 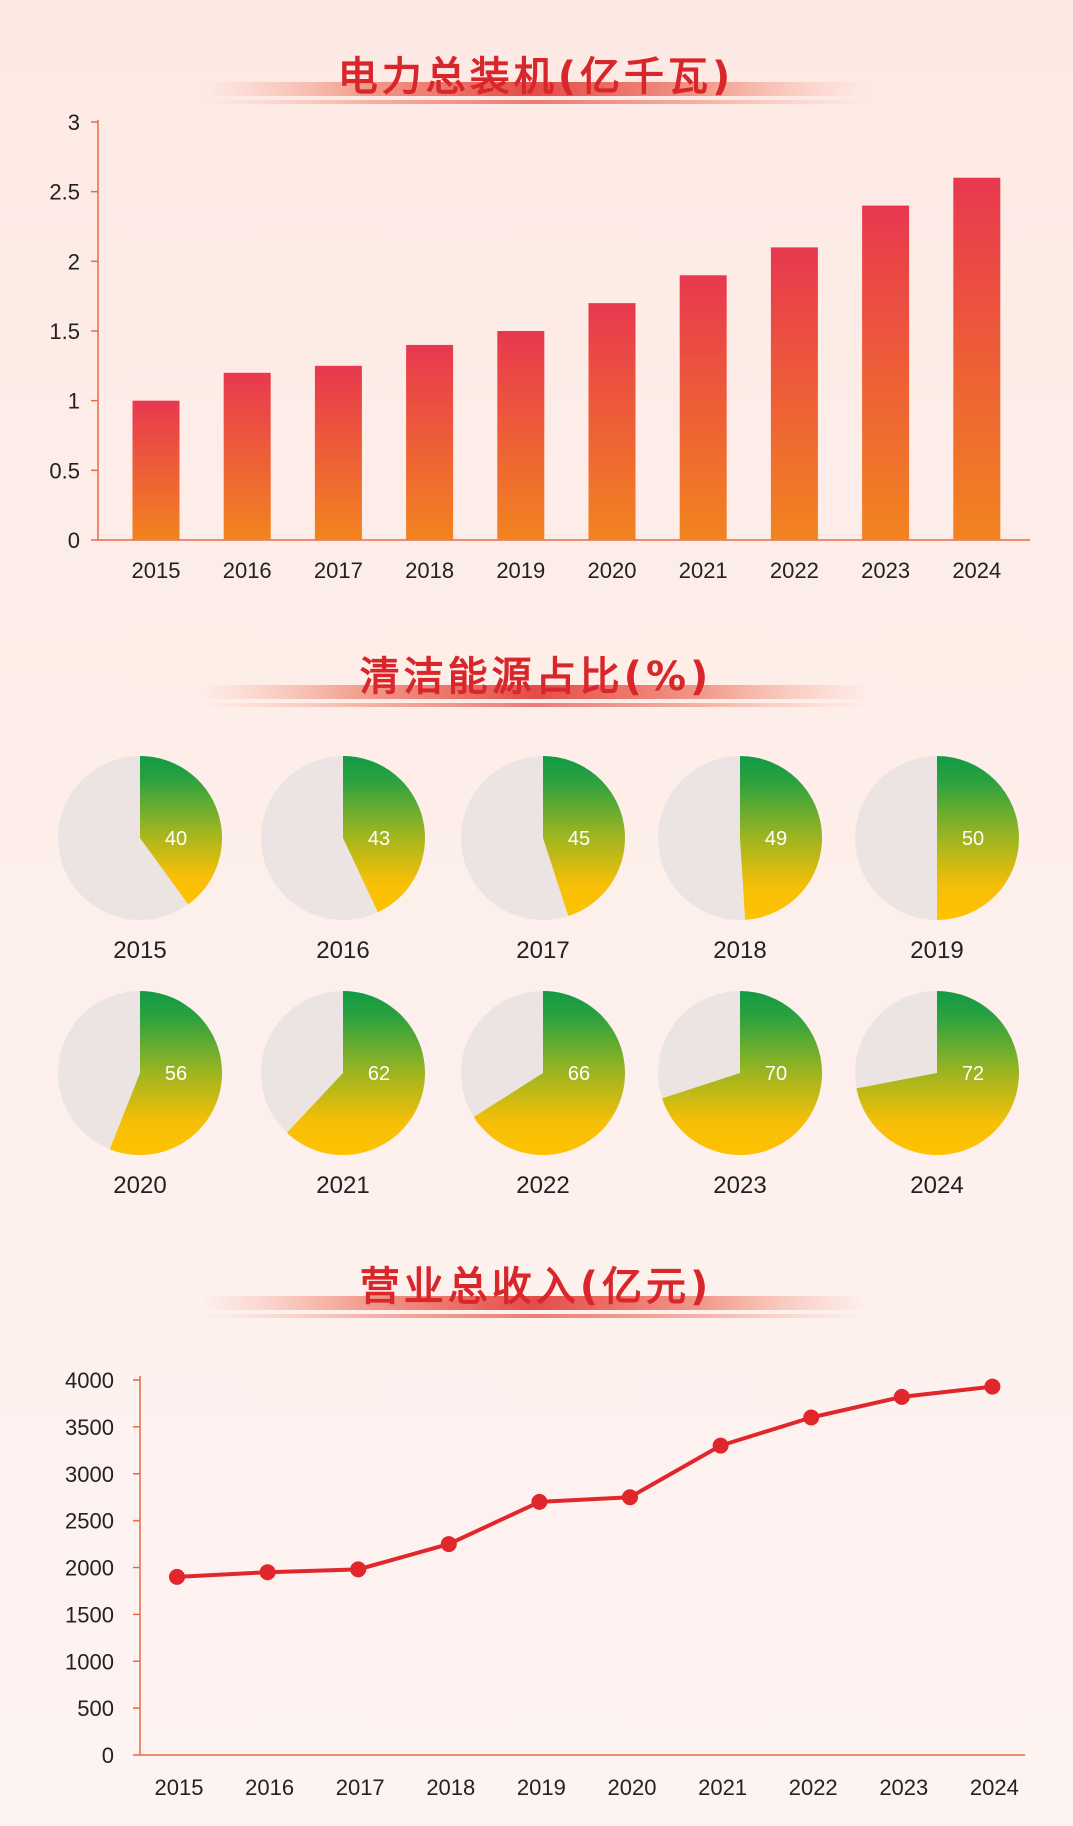 I want to click on line-x-tick-label: 2019, so click(x=541, y=1787).